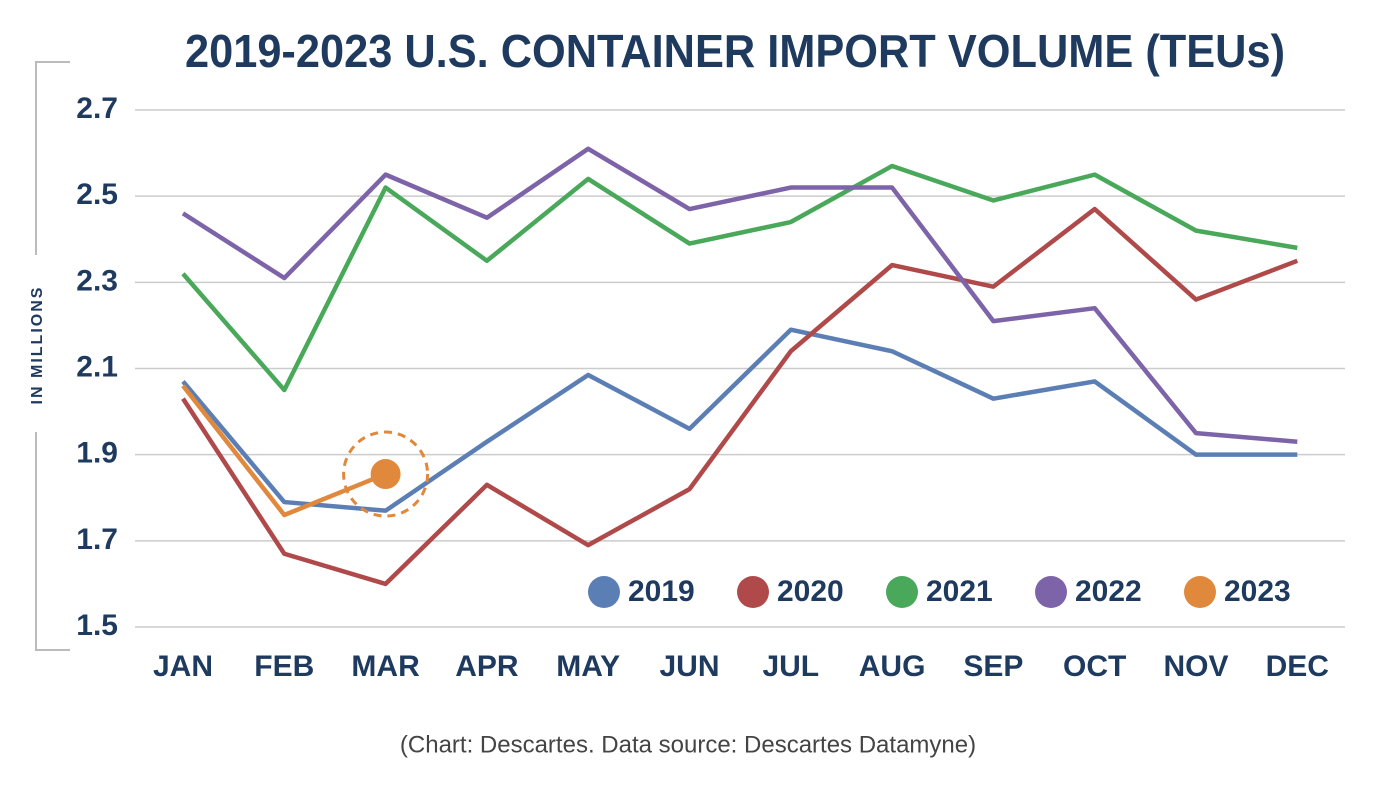 This screenshot has width=1397, height=795. Describe the element at coordinates (790, 666) in the screenshot. I see `x-tick-label: JUL` at that location.